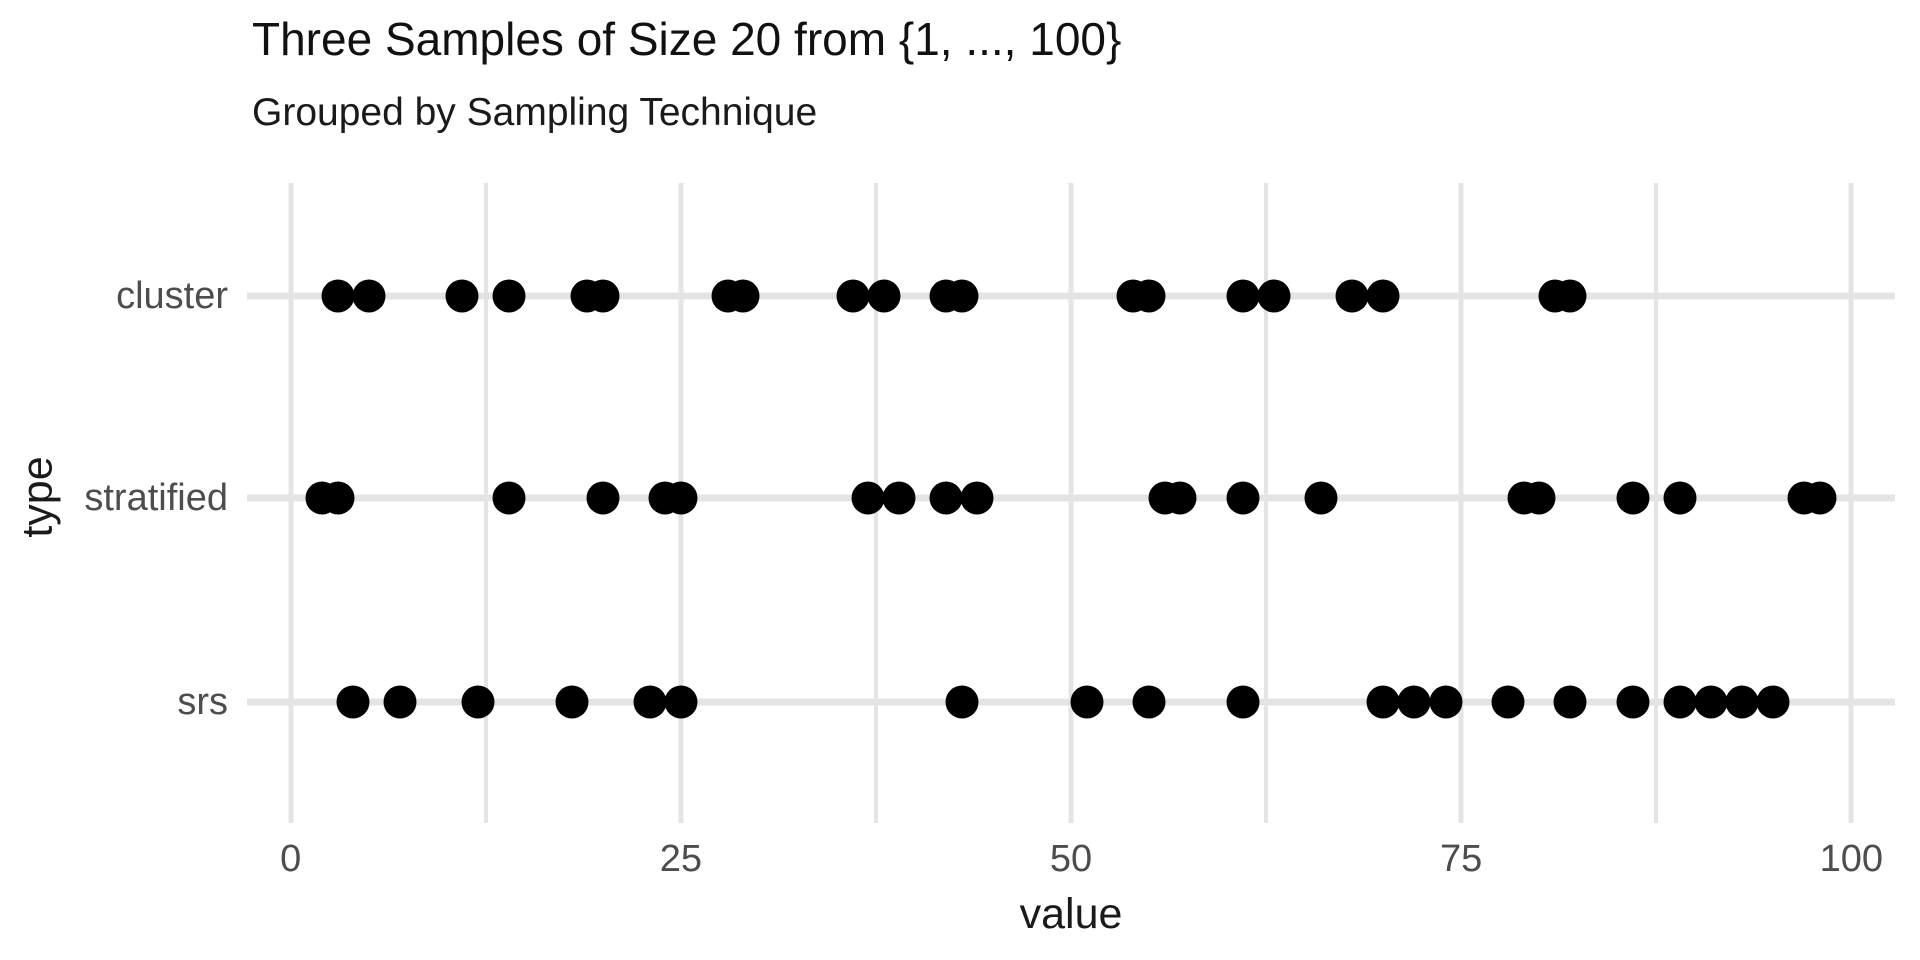 Image resolution: width=1920 pixels, height=960 pixels. Describe the element at coordinates (37, 497) in the screenshot. I see `y-axis-title: type` at that location.